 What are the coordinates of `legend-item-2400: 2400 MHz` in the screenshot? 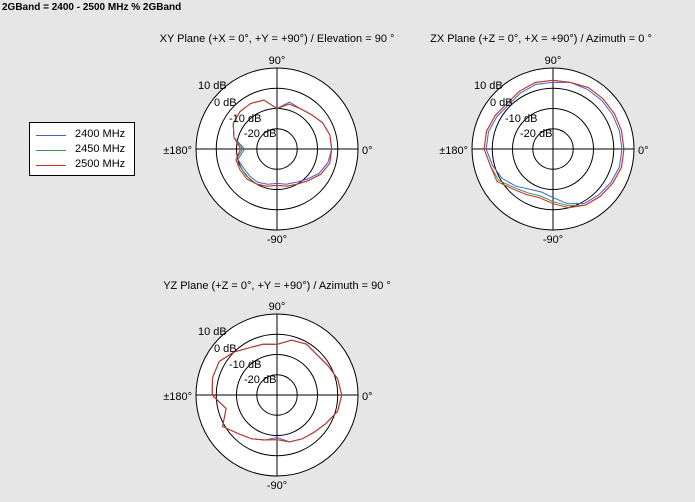 It's located at (82, 135).